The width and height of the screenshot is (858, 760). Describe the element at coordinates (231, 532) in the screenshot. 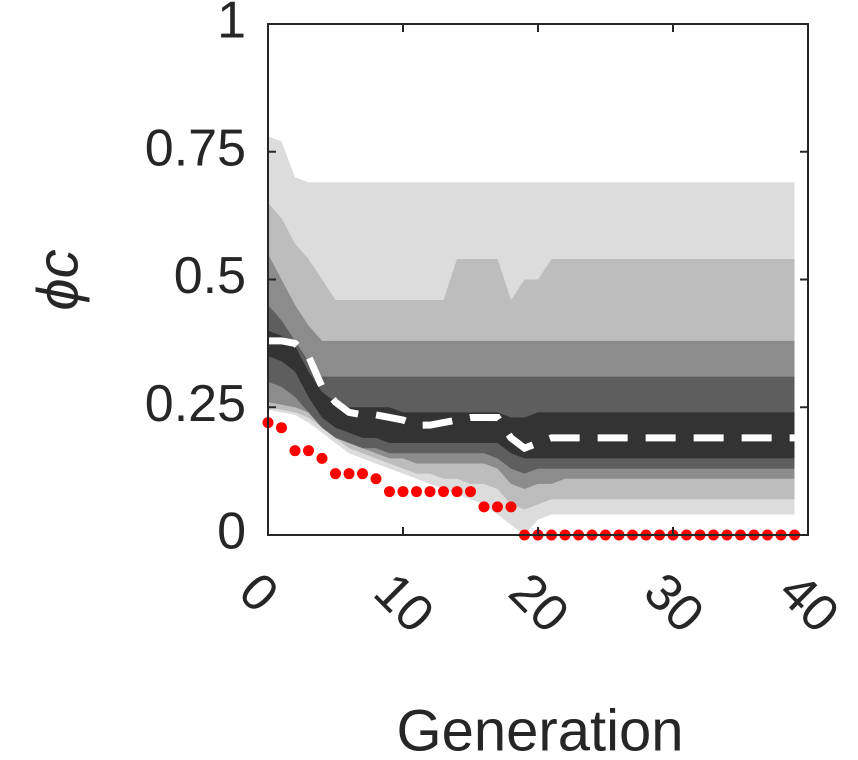

I see `y-tick-label: 0` at that location.